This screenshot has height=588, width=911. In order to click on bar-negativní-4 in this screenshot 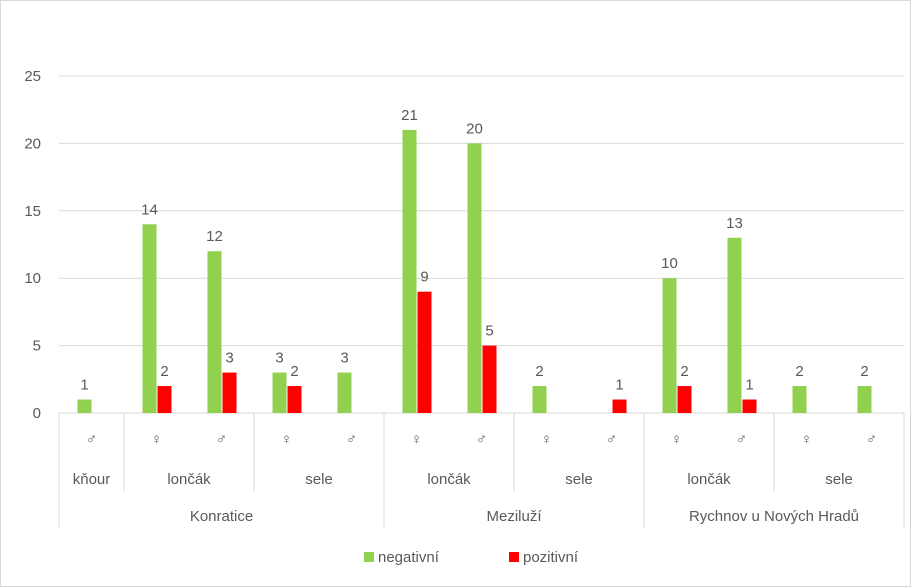, I will do `click(344, 392)`.